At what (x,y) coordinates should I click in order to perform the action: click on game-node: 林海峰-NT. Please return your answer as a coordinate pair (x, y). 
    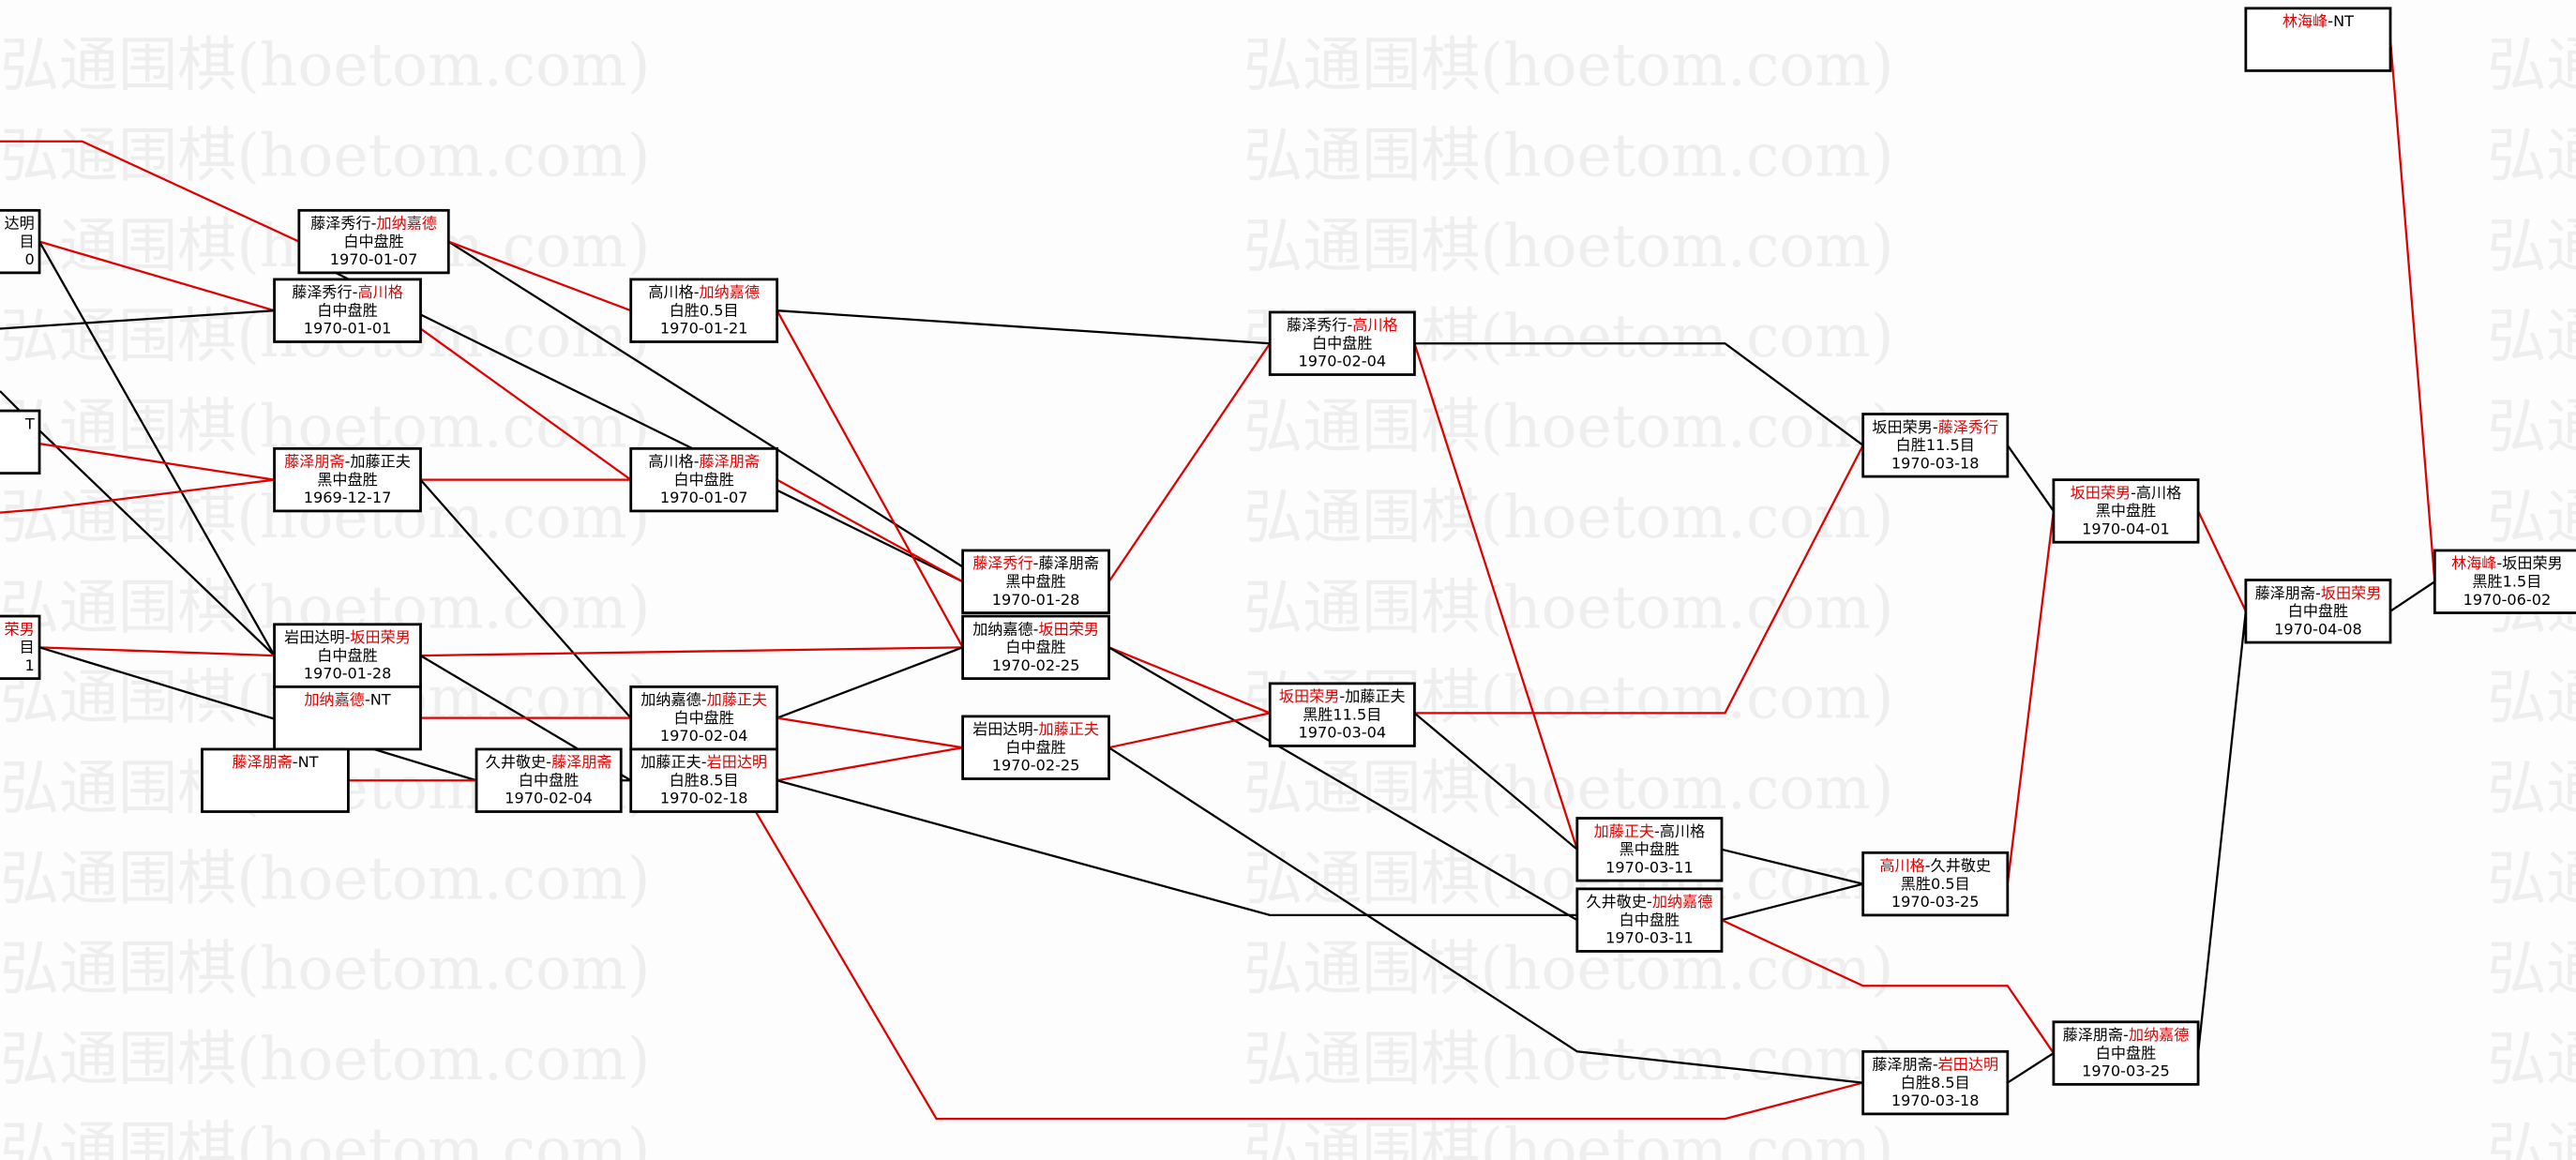
    Looking at the image, I should click on (2318, 39).